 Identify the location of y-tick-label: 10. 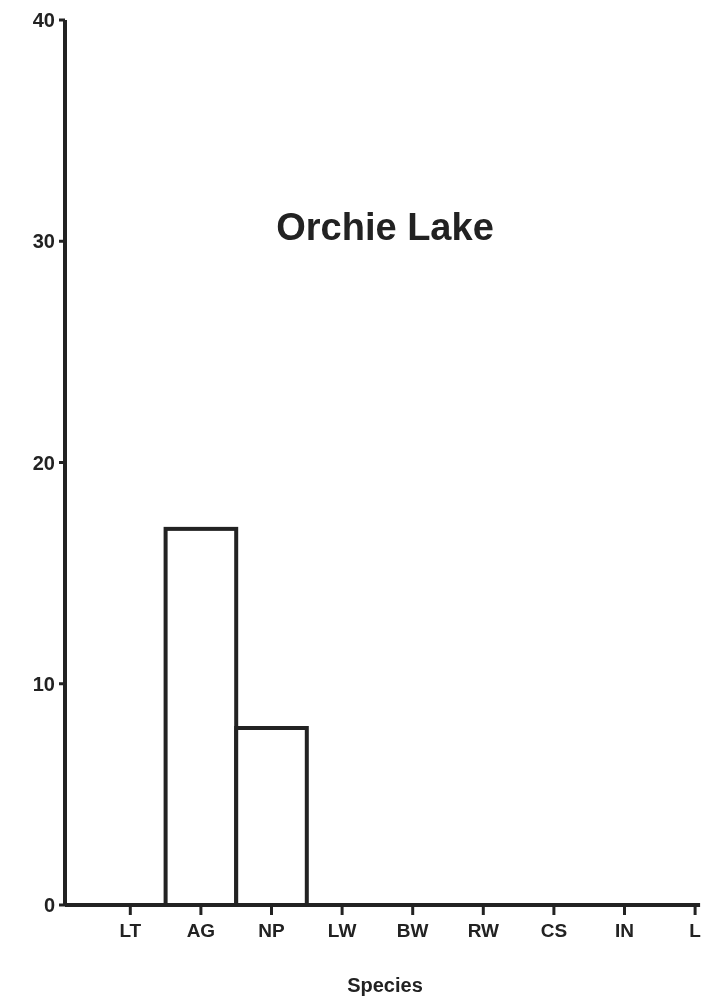
(43, 683).